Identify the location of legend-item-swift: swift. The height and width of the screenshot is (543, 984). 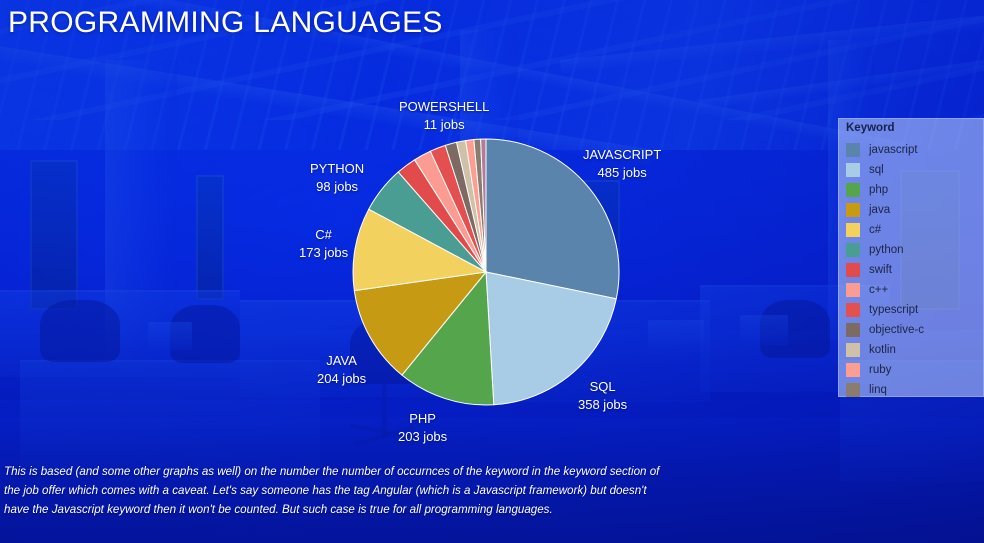
(913, 270).